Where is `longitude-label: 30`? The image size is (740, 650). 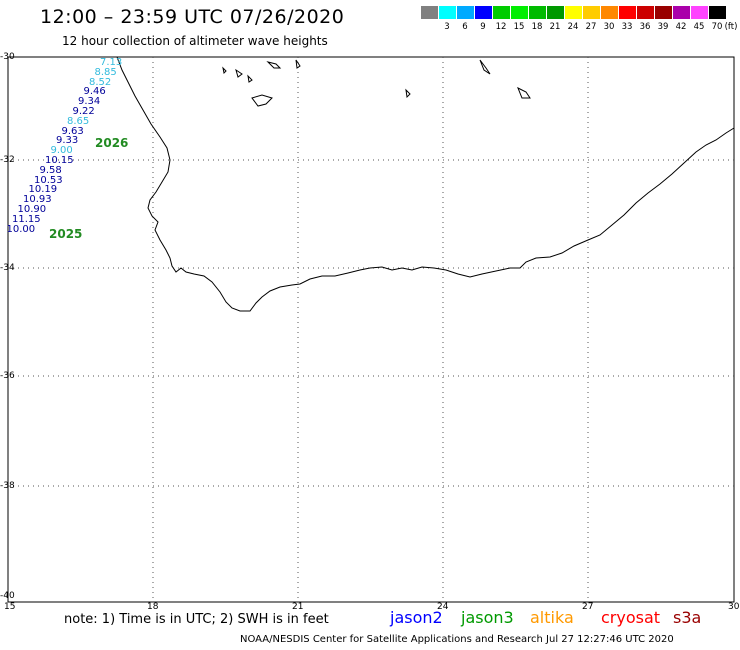 longitude-label: 30 is located at coordinates (734, 607).